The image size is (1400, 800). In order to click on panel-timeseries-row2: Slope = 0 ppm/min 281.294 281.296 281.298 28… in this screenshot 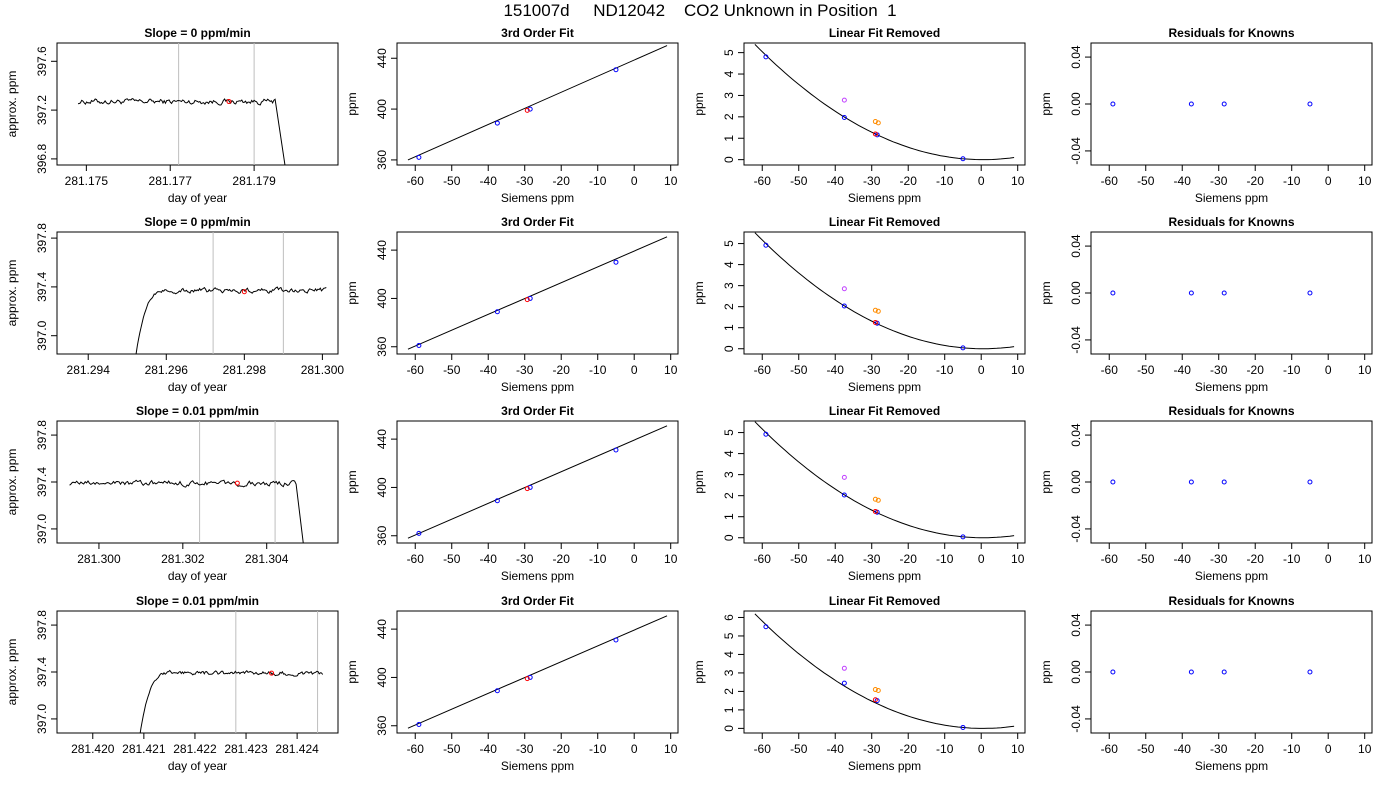, I will do `click(174, 304)`.